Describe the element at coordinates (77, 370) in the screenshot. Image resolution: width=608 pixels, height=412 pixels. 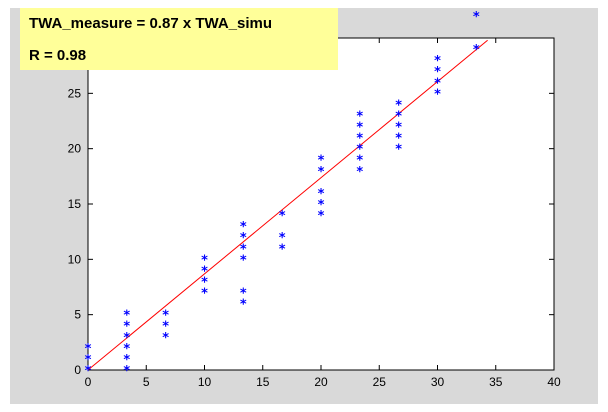
I see `y-tick-label: 0` at that location.